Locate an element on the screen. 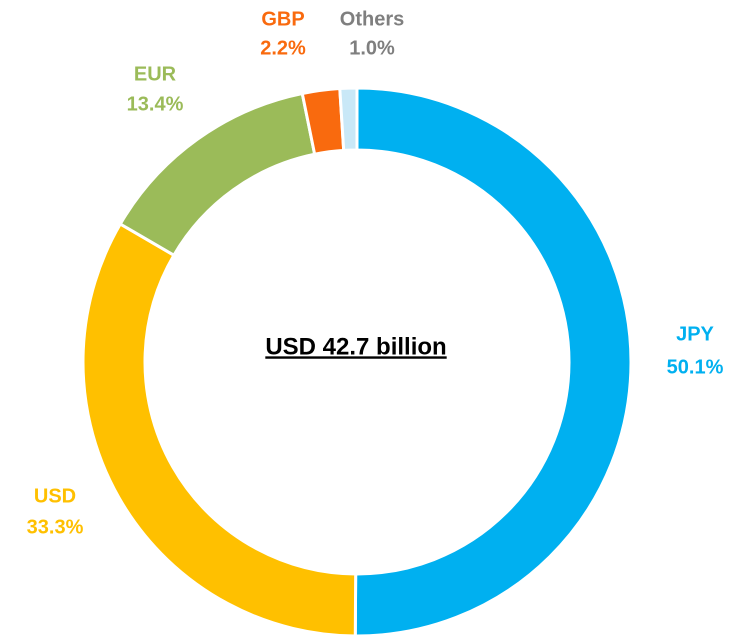 The width and height of the screenshot is (752, 636). segment-value-label: 13.4% is located at coordinates (155, 104).